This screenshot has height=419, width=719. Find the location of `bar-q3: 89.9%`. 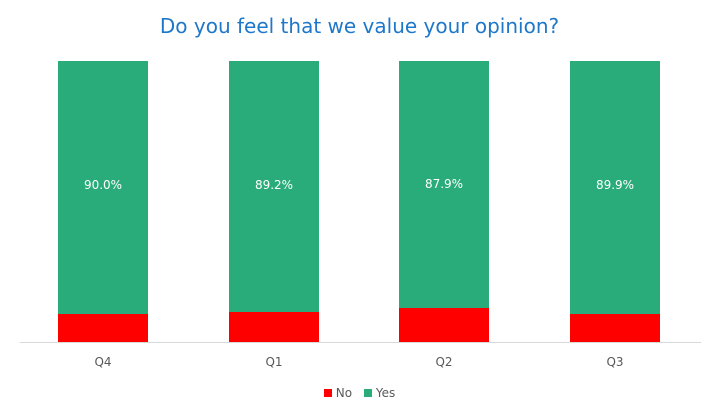

bar-q3: 89.9% is located at coordinates (615, 201).